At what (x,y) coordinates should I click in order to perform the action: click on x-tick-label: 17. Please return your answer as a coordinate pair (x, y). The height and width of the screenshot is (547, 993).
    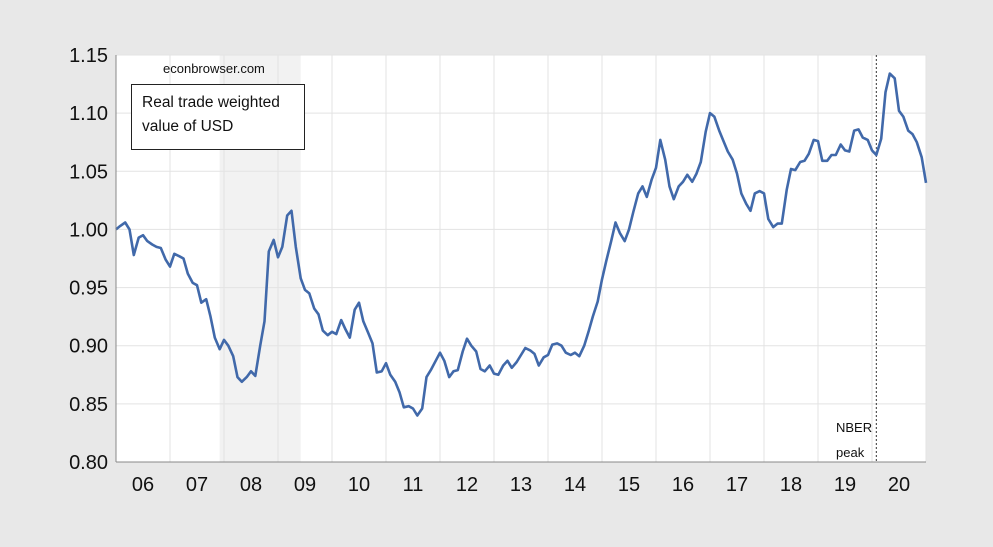
    Looking at the image, I should click on (737, 485).